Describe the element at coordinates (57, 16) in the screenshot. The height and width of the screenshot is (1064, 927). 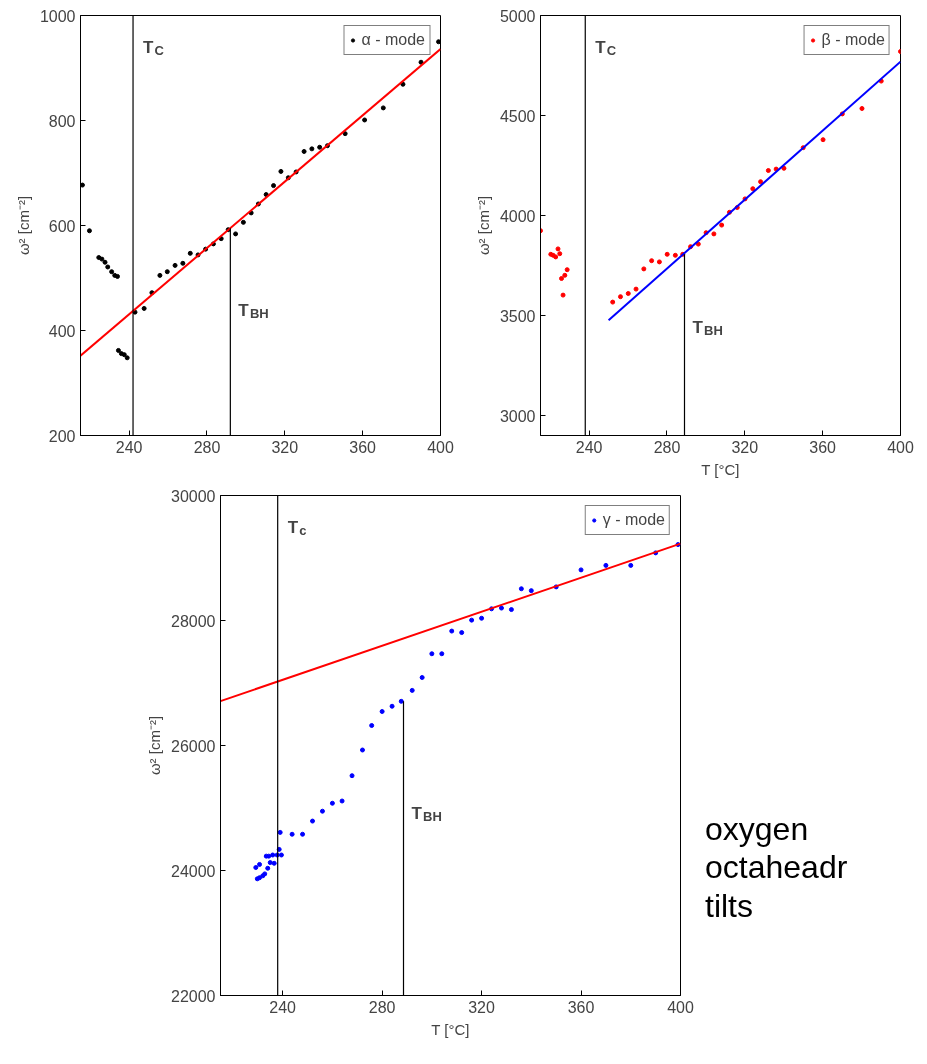
I see `y-tick-label: 1000` at that location.